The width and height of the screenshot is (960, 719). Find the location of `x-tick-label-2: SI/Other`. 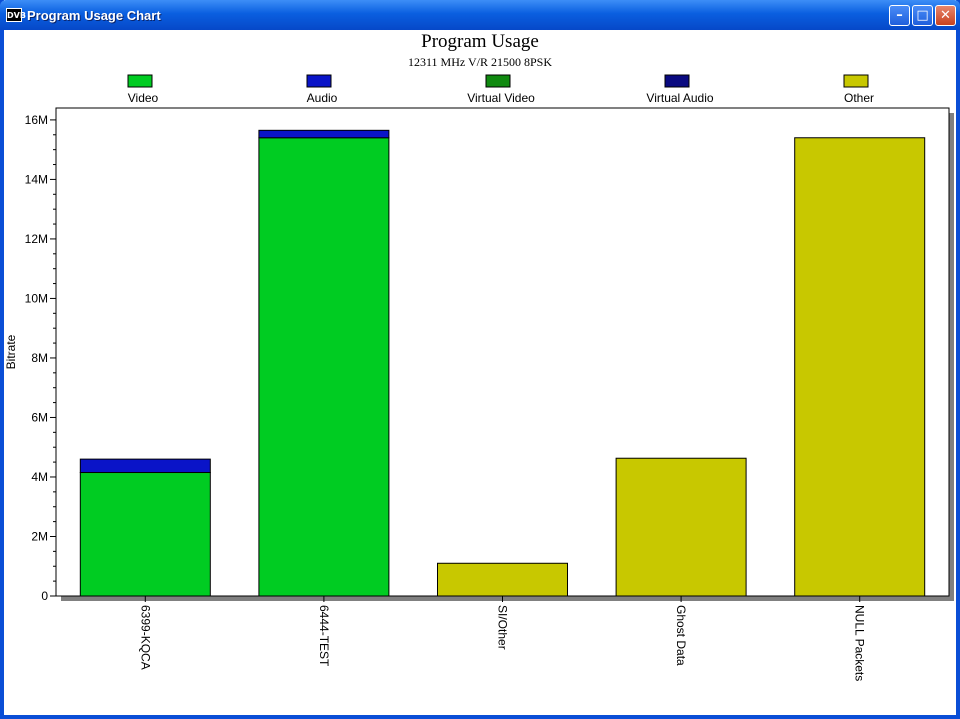

x-tick-label-2: SI/Other is located at coordinates (503, 627).